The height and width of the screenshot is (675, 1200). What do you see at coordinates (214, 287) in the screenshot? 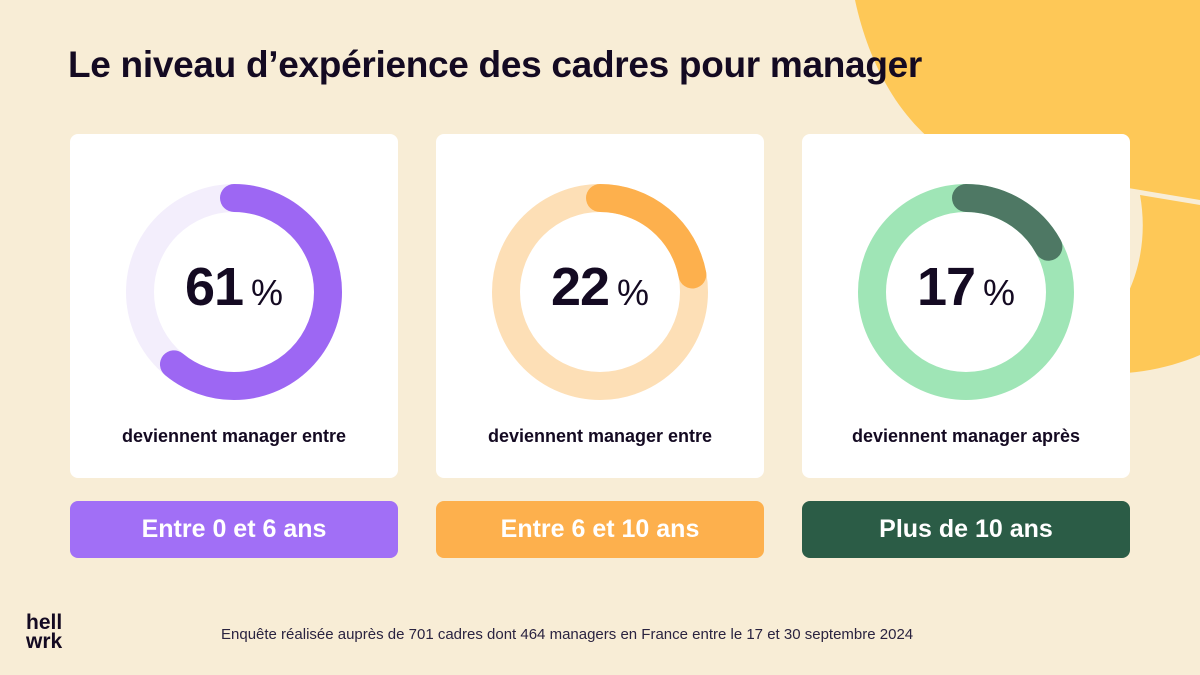
I see `percentage-number: 61` at bounding box center [214, 287].